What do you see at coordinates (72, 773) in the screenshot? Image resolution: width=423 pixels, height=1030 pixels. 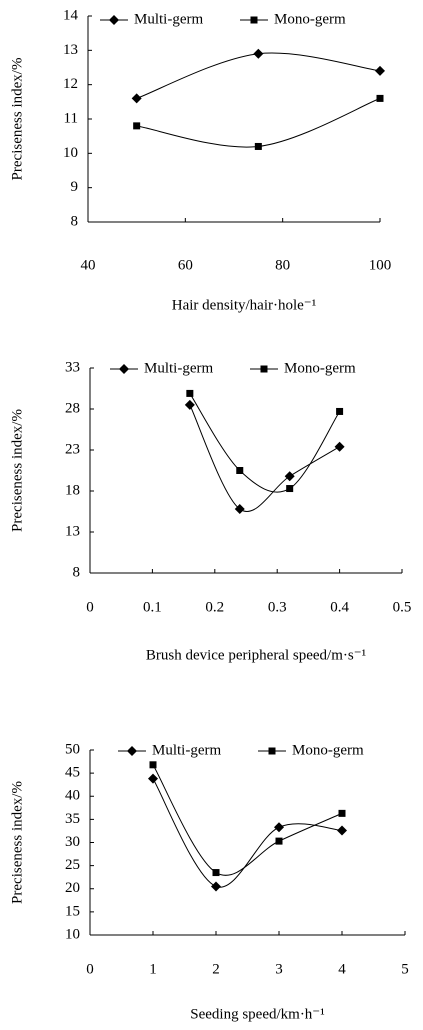 I see `y-tick-label: 45` at bounding box center [72, 773].